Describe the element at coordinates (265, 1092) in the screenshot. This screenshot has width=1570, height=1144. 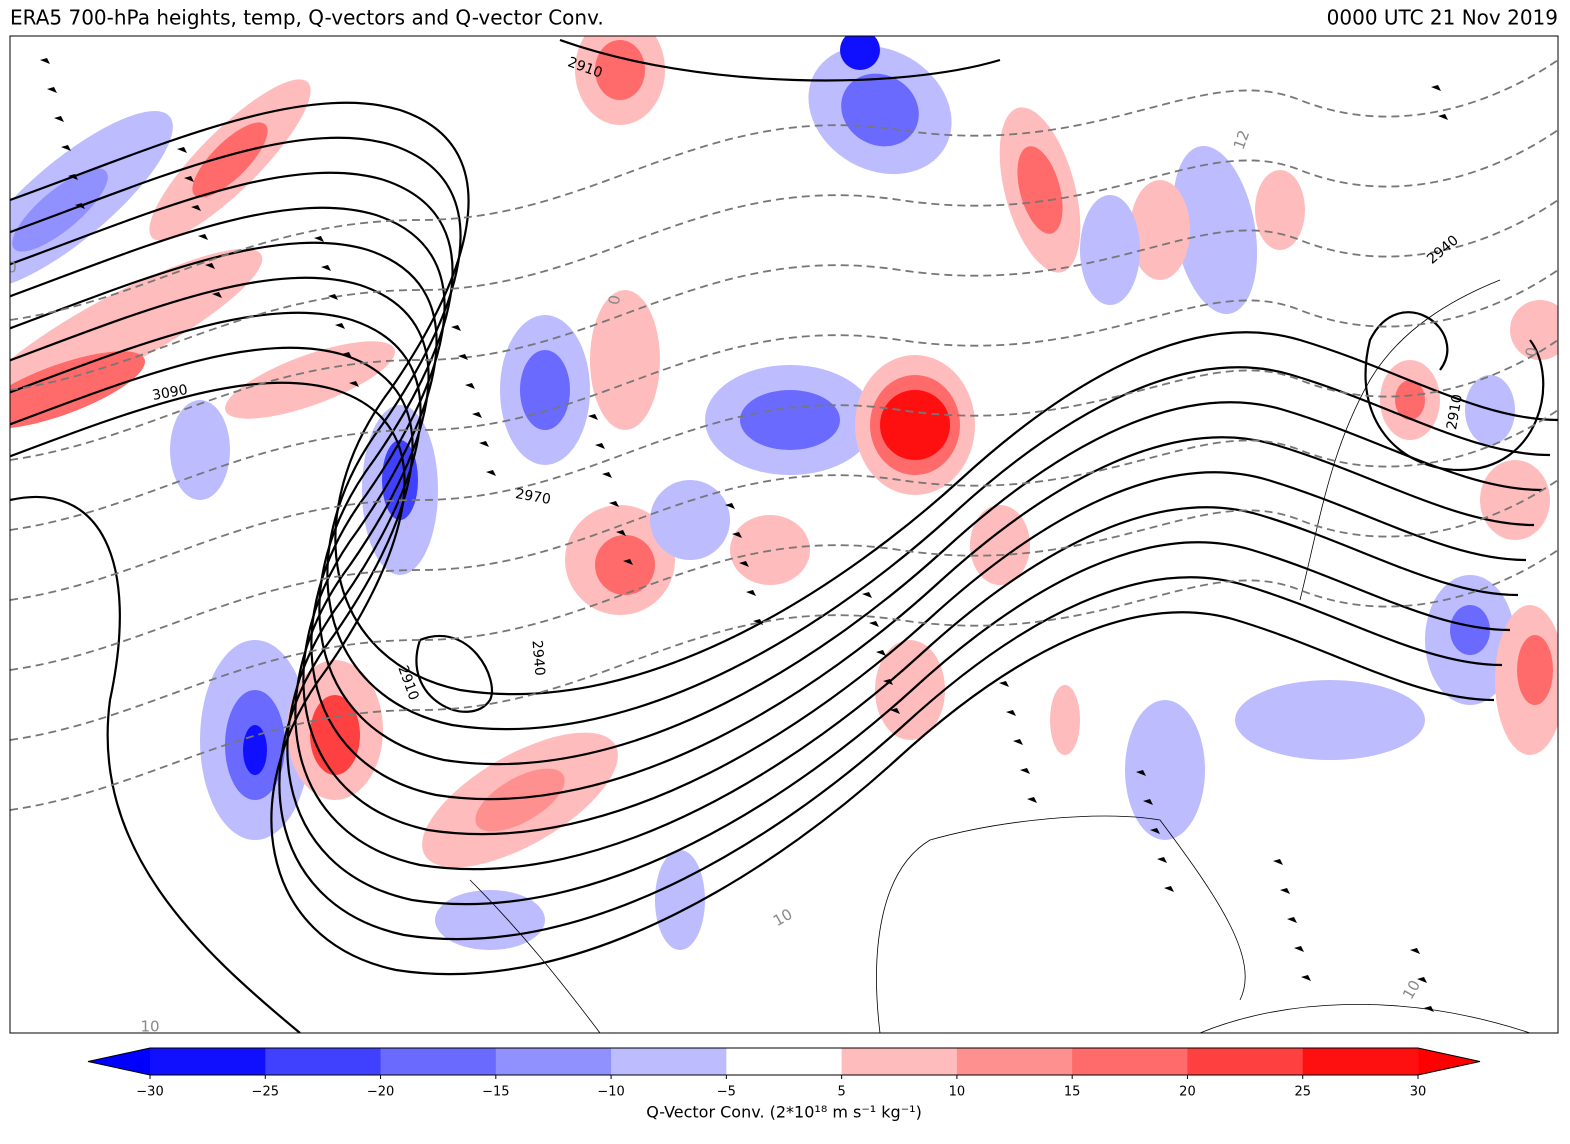
I see `colorbar-tick-label: −25` at that location.